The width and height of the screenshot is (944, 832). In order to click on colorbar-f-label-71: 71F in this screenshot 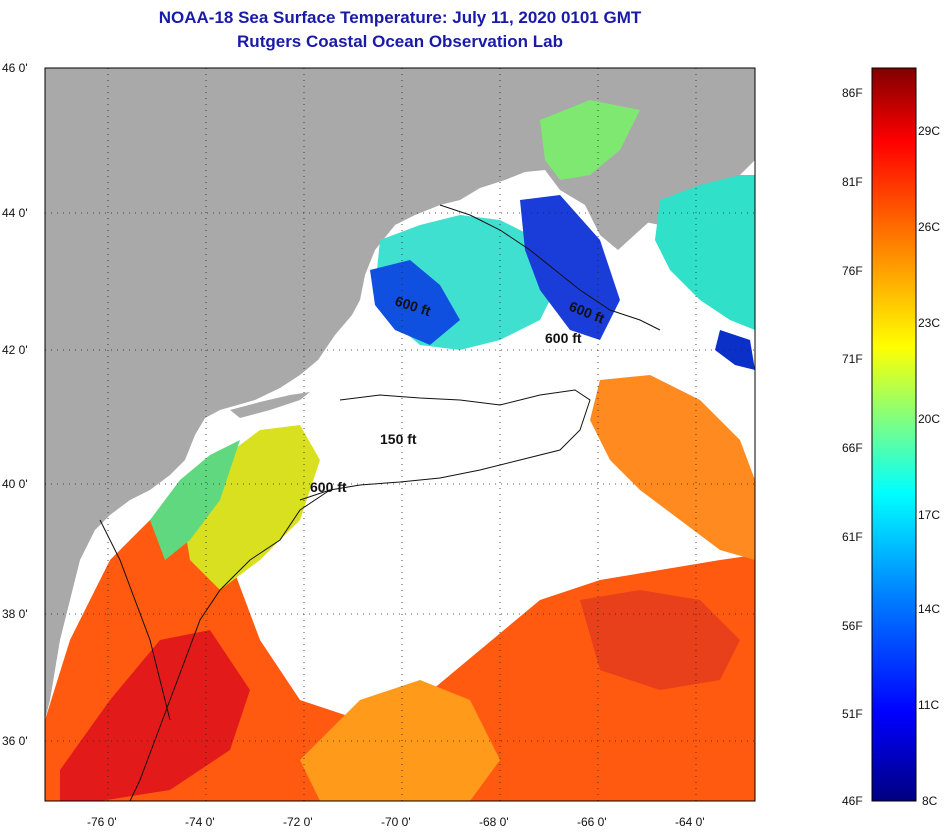, I will do `click(852, 359)`.